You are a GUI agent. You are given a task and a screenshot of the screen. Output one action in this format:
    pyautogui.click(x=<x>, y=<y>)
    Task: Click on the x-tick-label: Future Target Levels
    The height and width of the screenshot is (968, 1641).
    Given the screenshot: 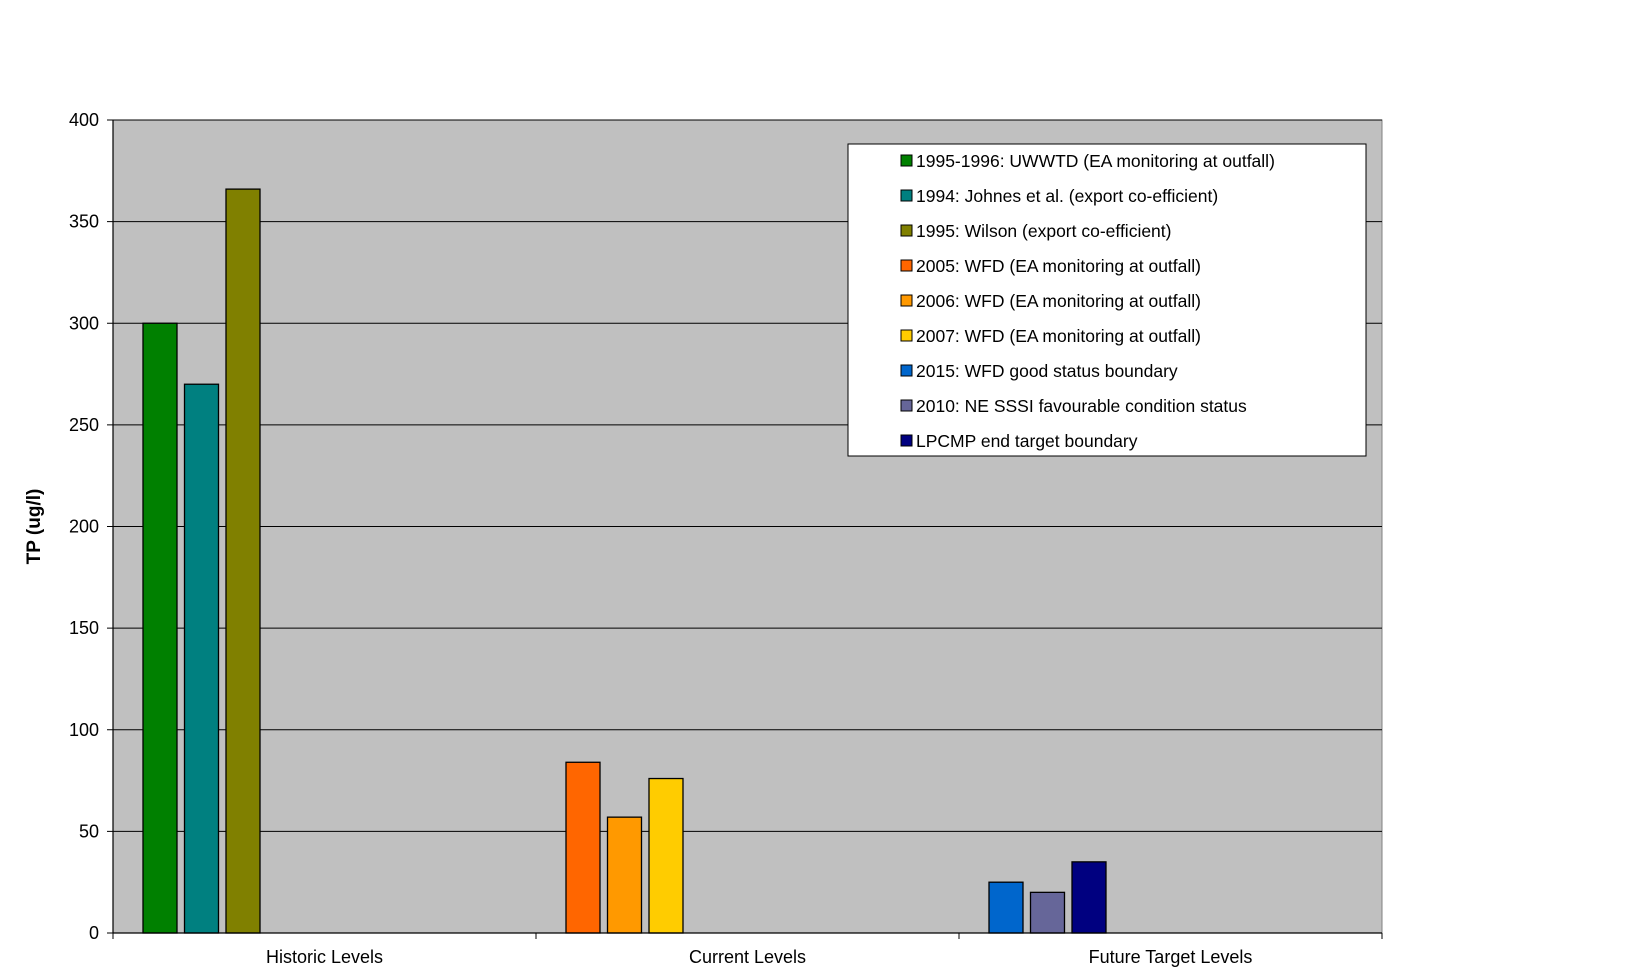 What is the action you would take?
    pyautogui.click(x=1171, y=957)
    